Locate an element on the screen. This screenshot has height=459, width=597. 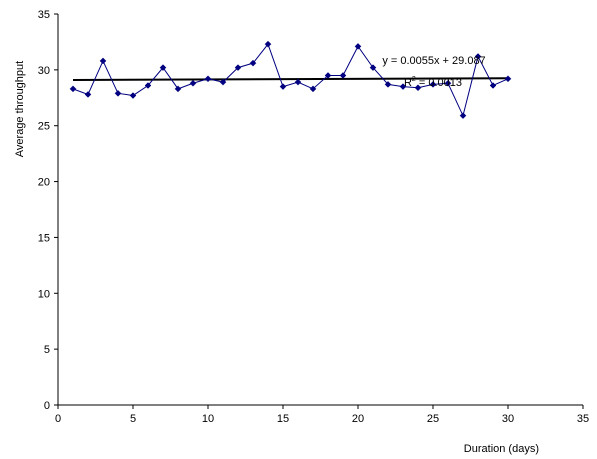
x-tick-label: 0 is located at coordinates (58, 419).